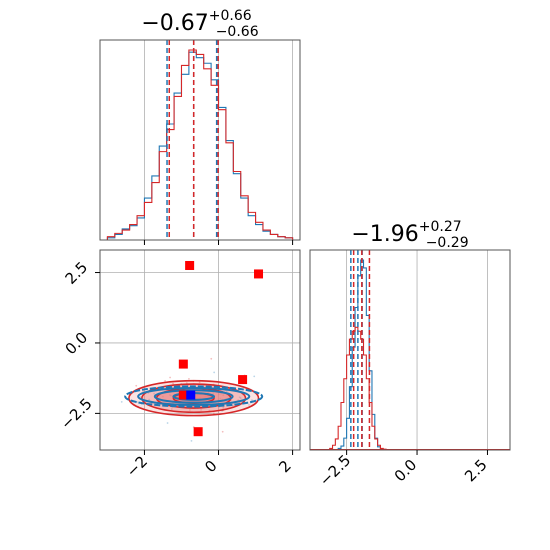  Describe the element at coordinates (137, 466) in the screenshot. I see `joint-xtick-label: −2` at that location.